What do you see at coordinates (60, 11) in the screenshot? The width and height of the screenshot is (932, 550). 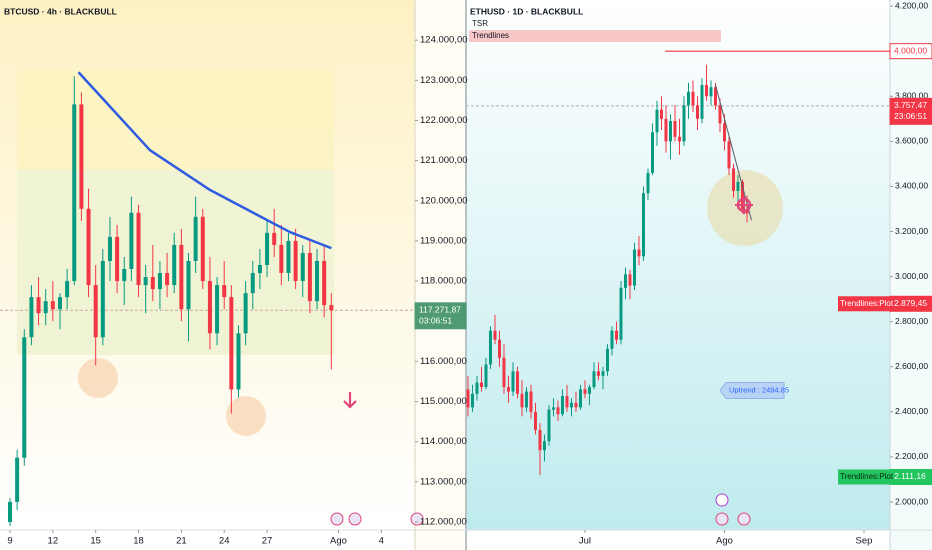 I see `left-title: BTCUSD · 4h · BLACKBULL` at bounding box center [60, 11].